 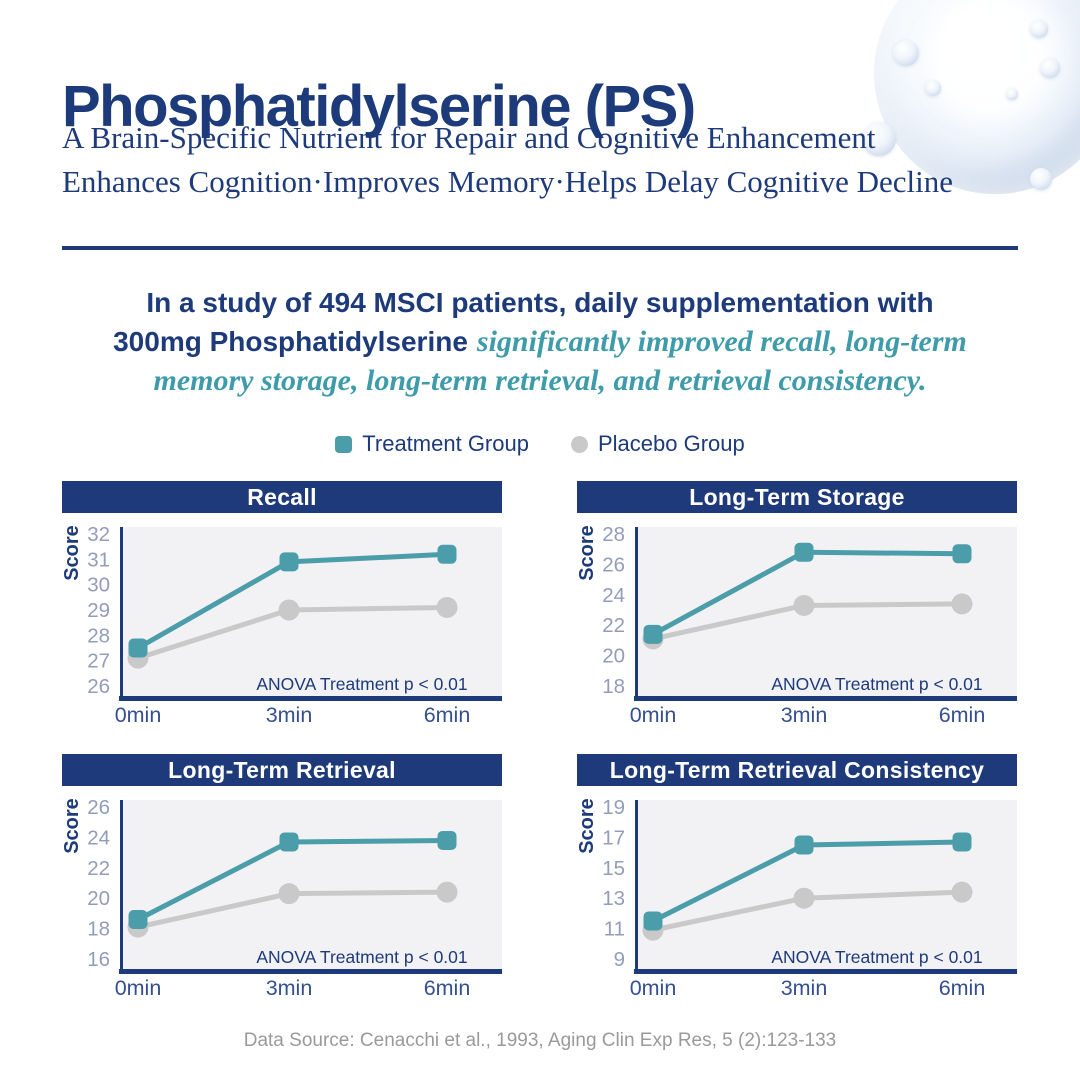 I want to click on legend-item-treatment: Treatment Group, so click(x=432, y=444).